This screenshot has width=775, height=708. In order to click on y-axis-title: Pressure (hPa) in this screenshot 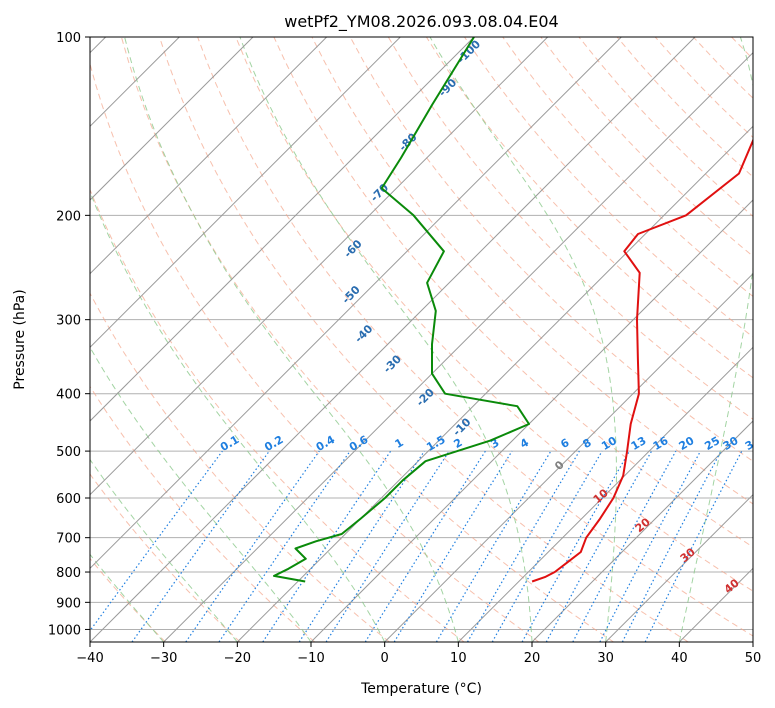, I will do `click(20, 339)`.